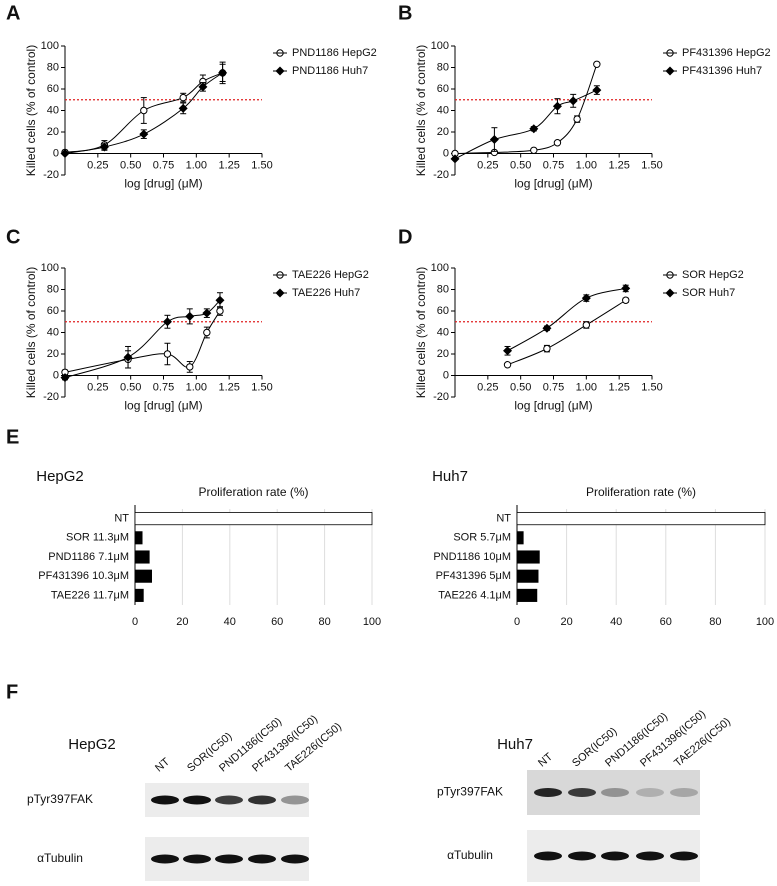  Describe the element at coordinates (163, 387) in the screenshot. I see `x-tick-label: 0.75` at that location.